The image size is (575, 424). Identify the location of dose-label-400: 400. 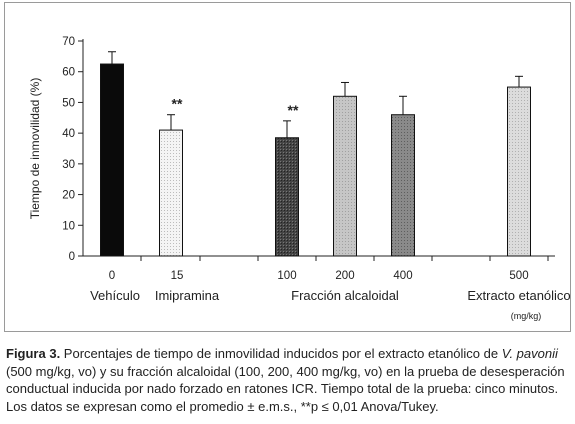
(402, 276).